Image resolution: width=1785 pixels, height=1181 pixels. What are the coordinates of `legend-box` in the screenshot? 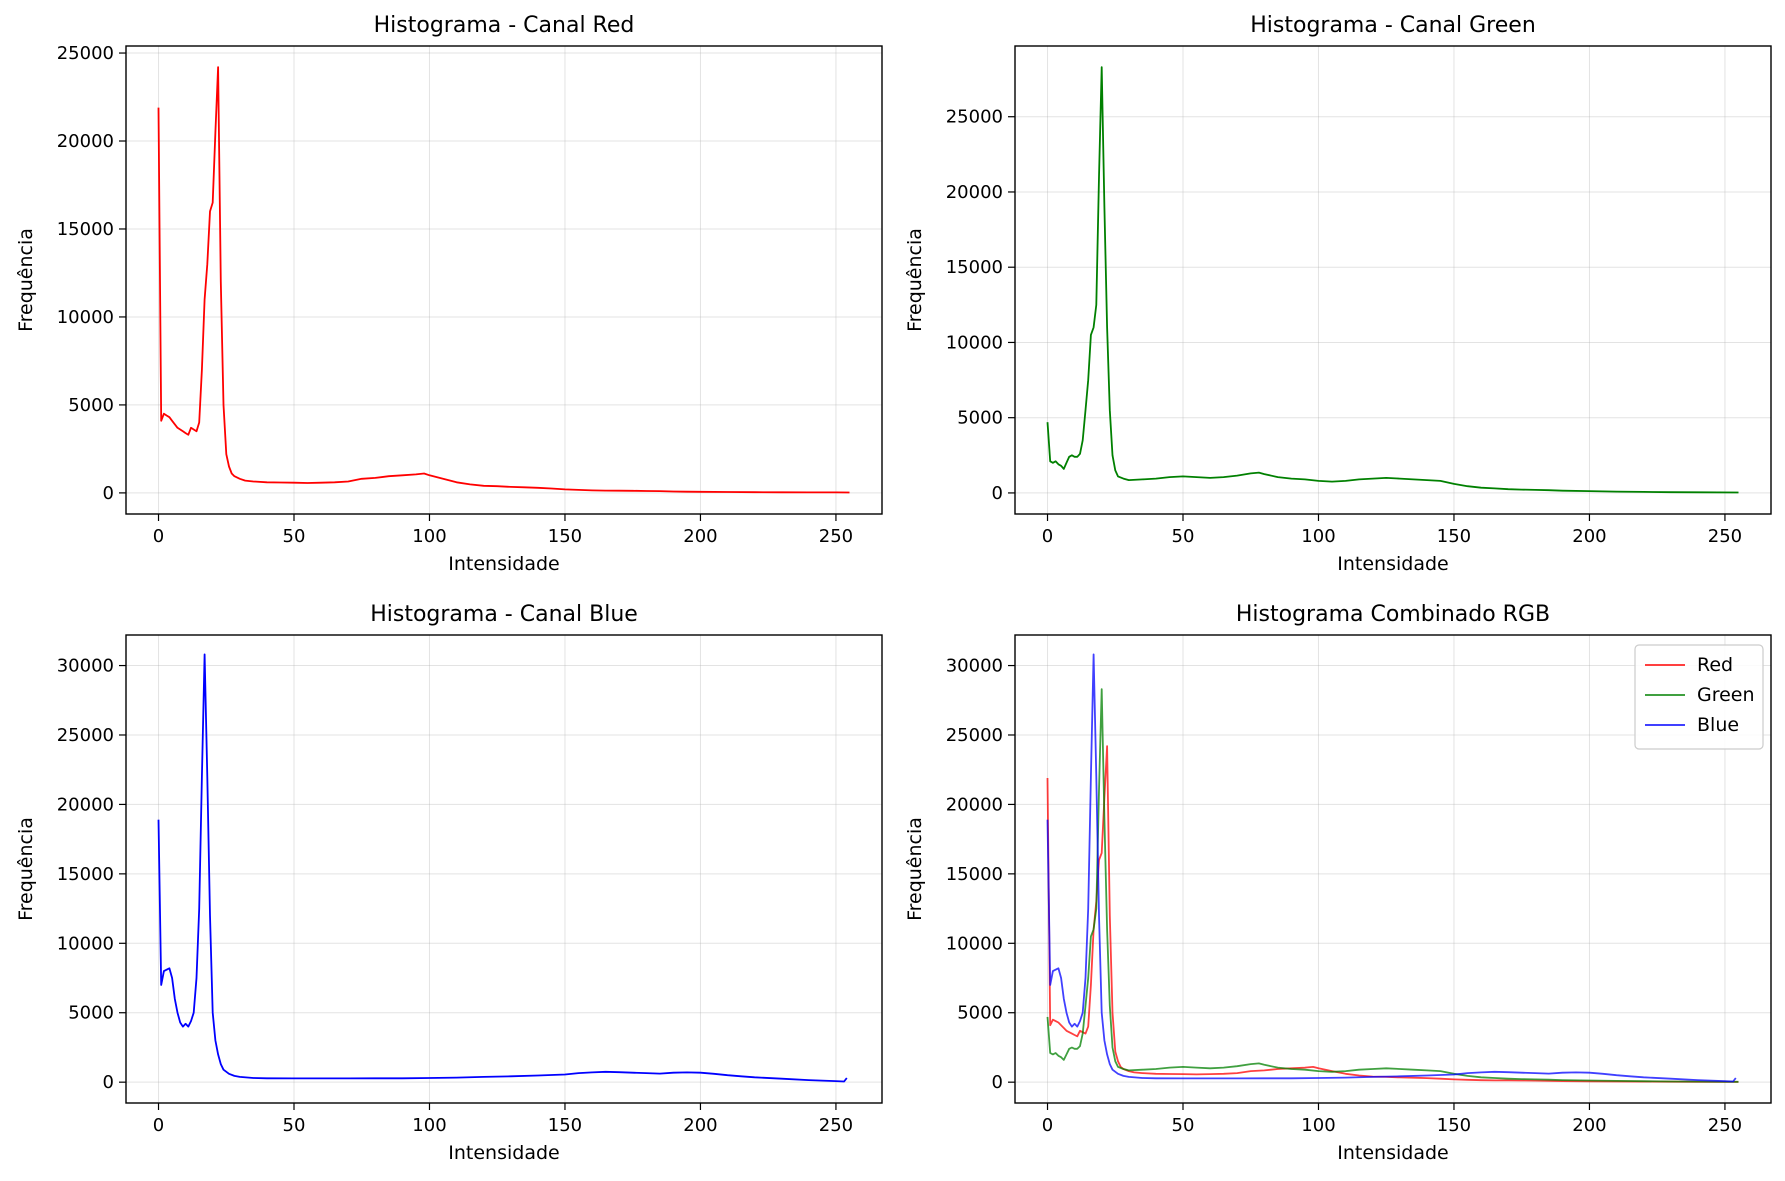 It's located at (1699, 697).